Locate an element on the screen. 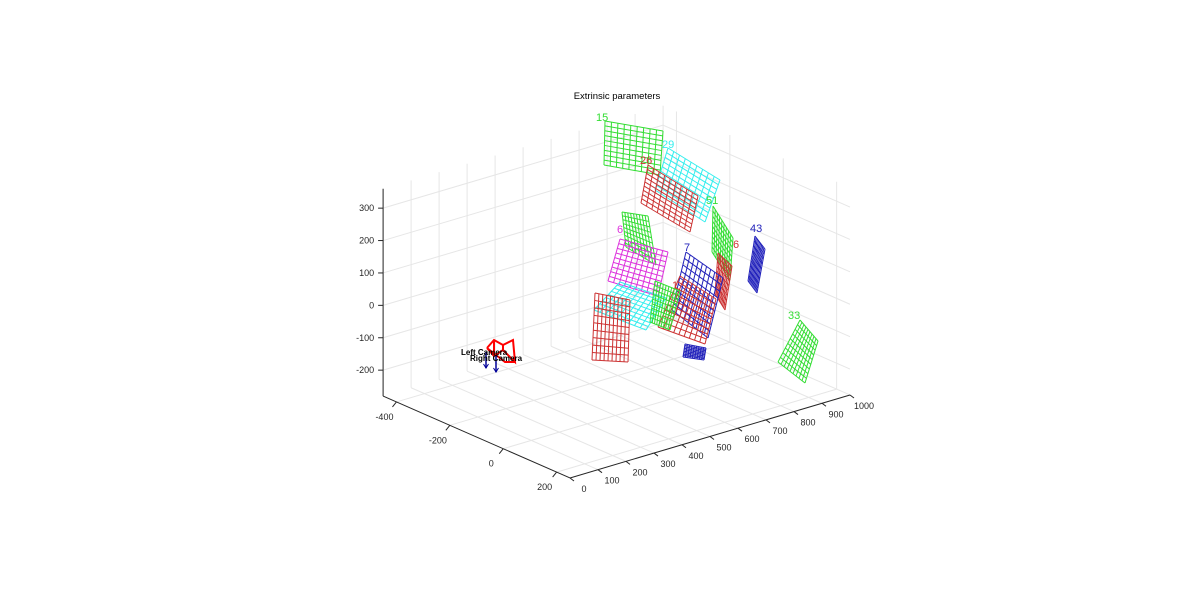  y-tick-label: 400 is located at coordinates (695, 456).